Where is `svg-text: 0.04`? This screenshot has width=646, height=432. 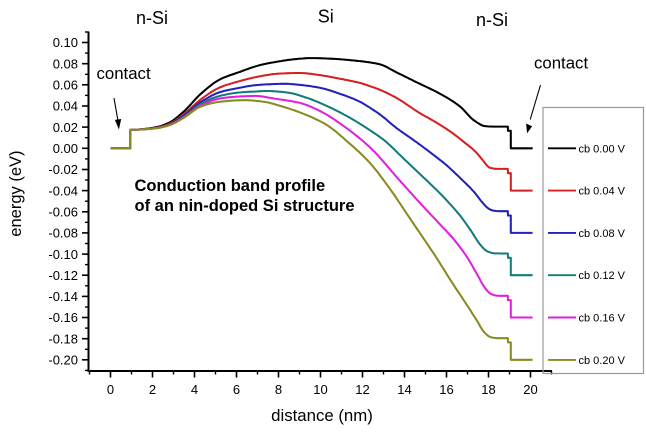
svg-text: 0.04 is located at coordinates (65, 106).